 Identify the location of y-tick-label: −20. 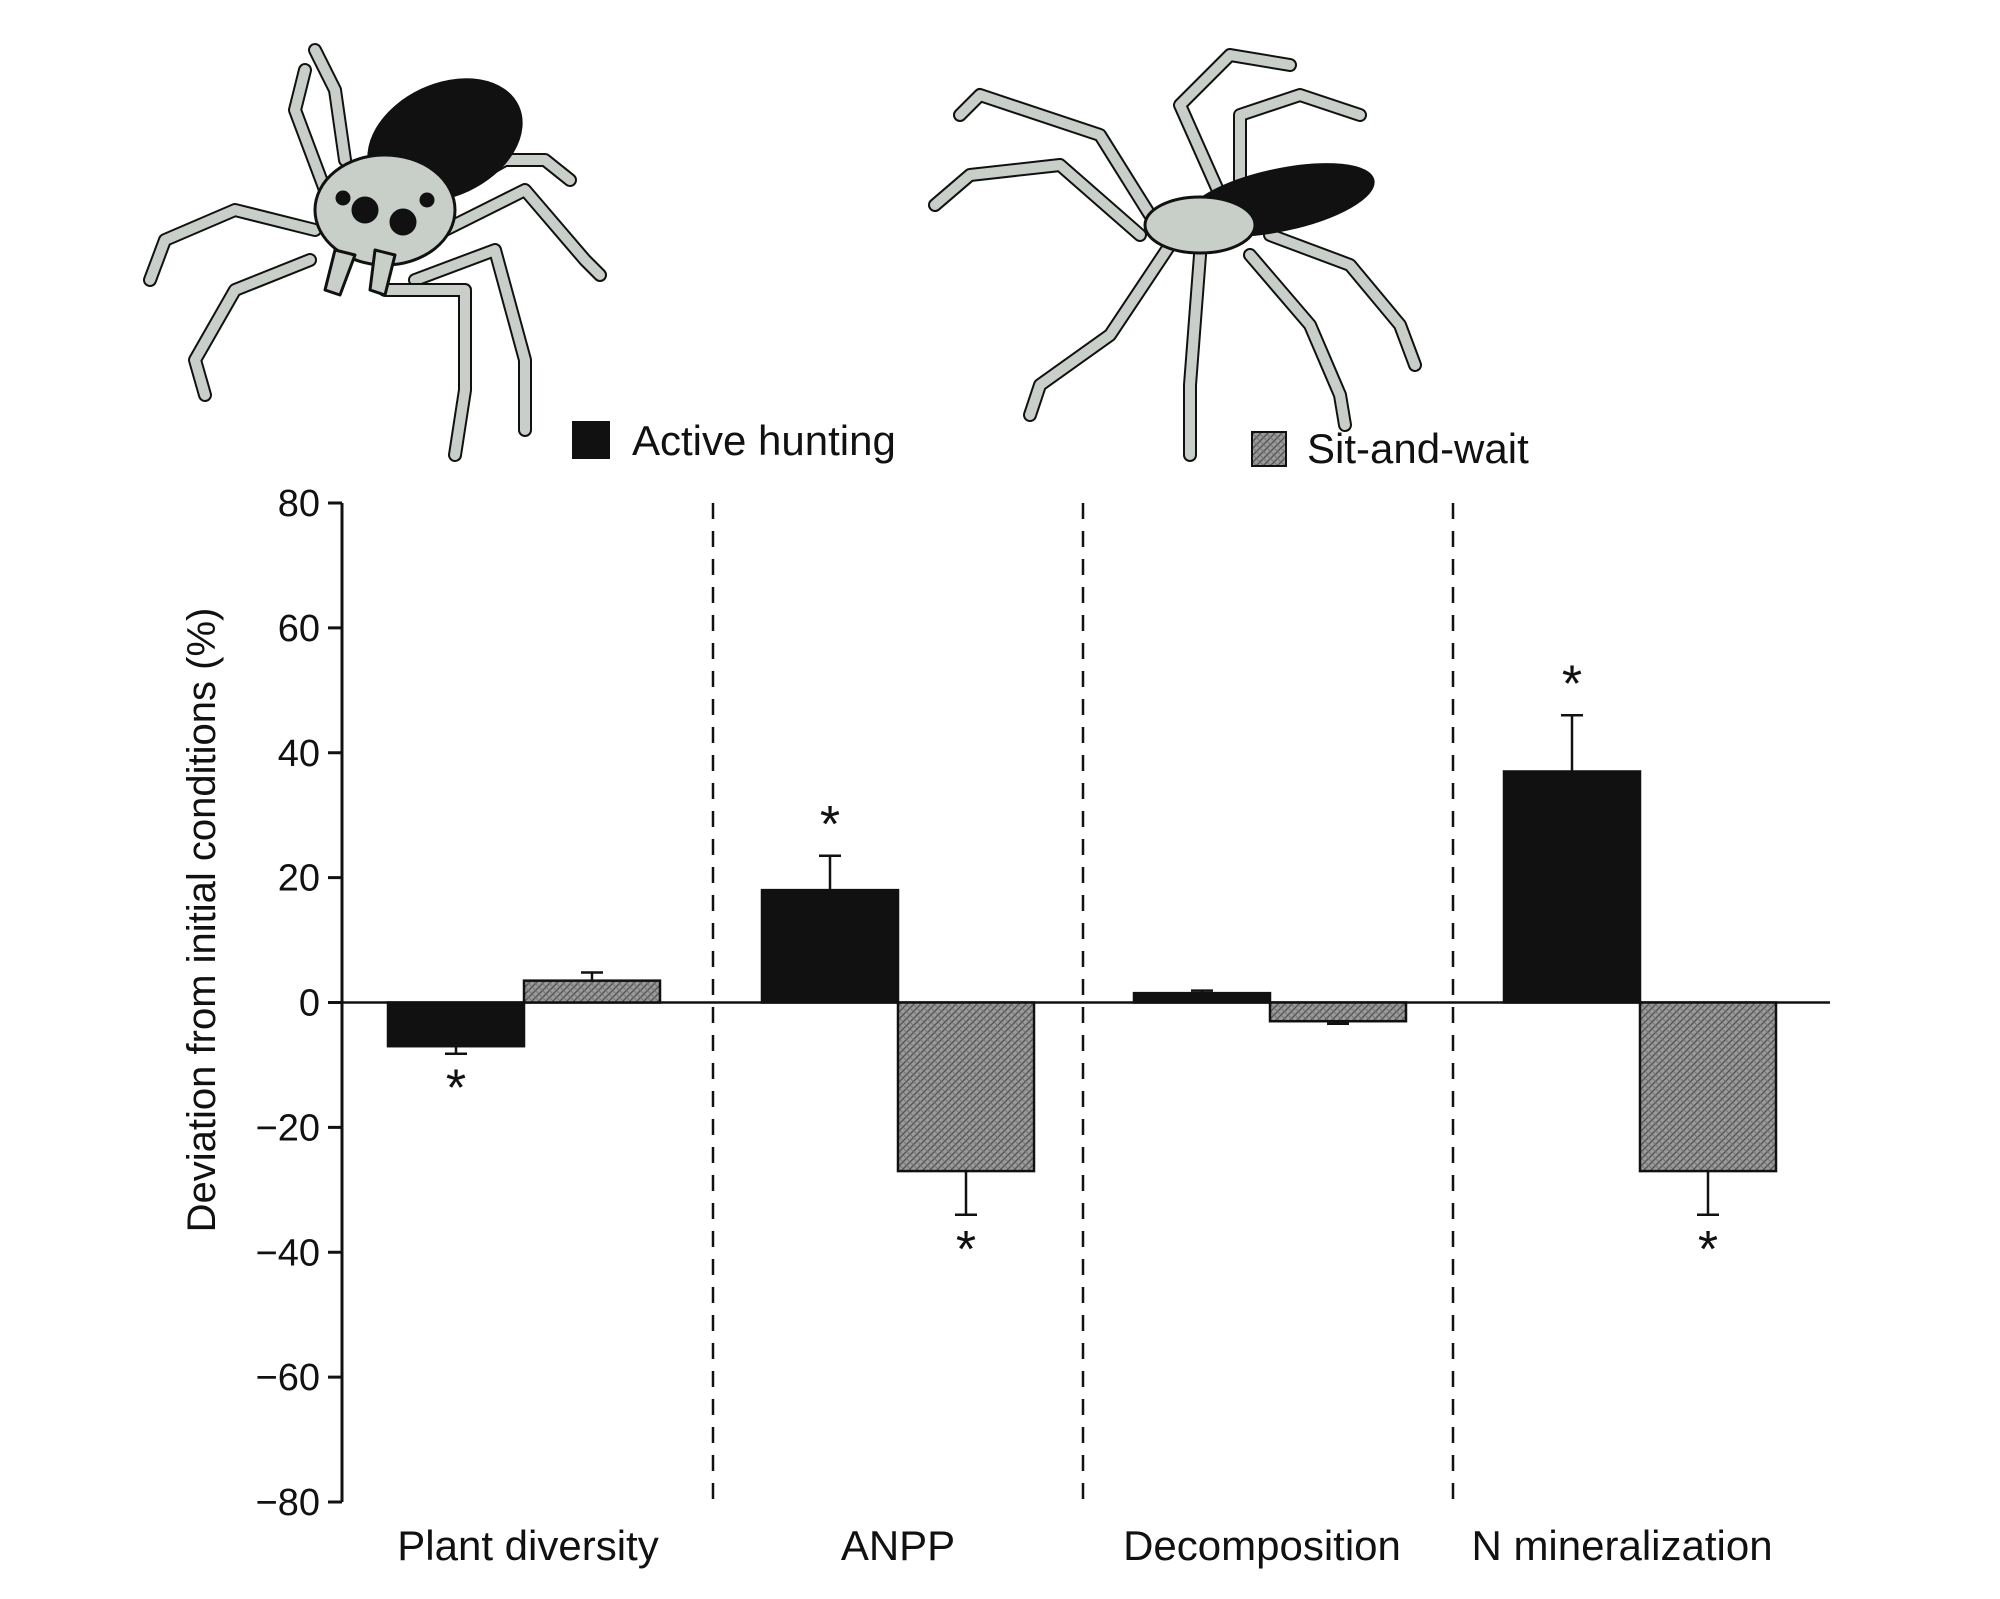
(288, 1128).